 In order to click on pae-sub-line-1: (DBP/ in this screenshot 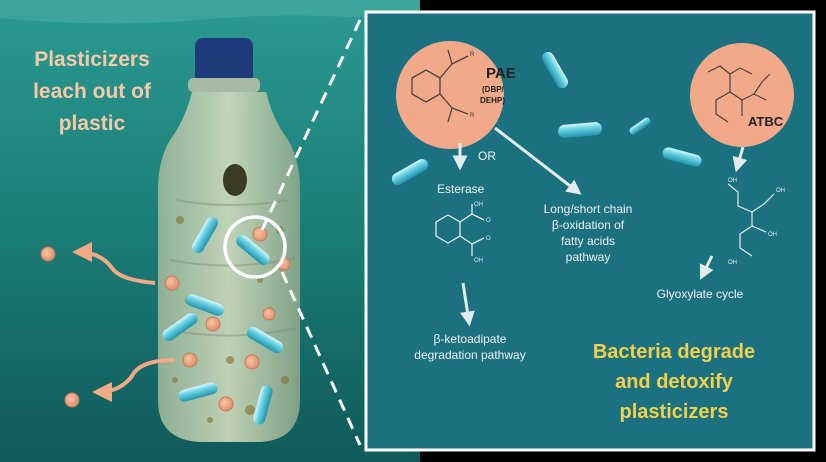, I will do `click(493, 89)`.